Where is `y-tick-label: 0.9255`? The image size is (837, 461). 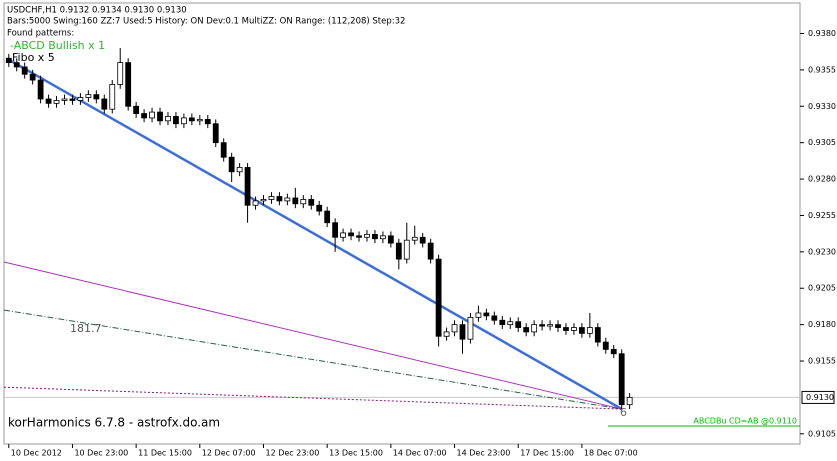
y-tick-label: 0.9255 is located at coordinates (822, 215).